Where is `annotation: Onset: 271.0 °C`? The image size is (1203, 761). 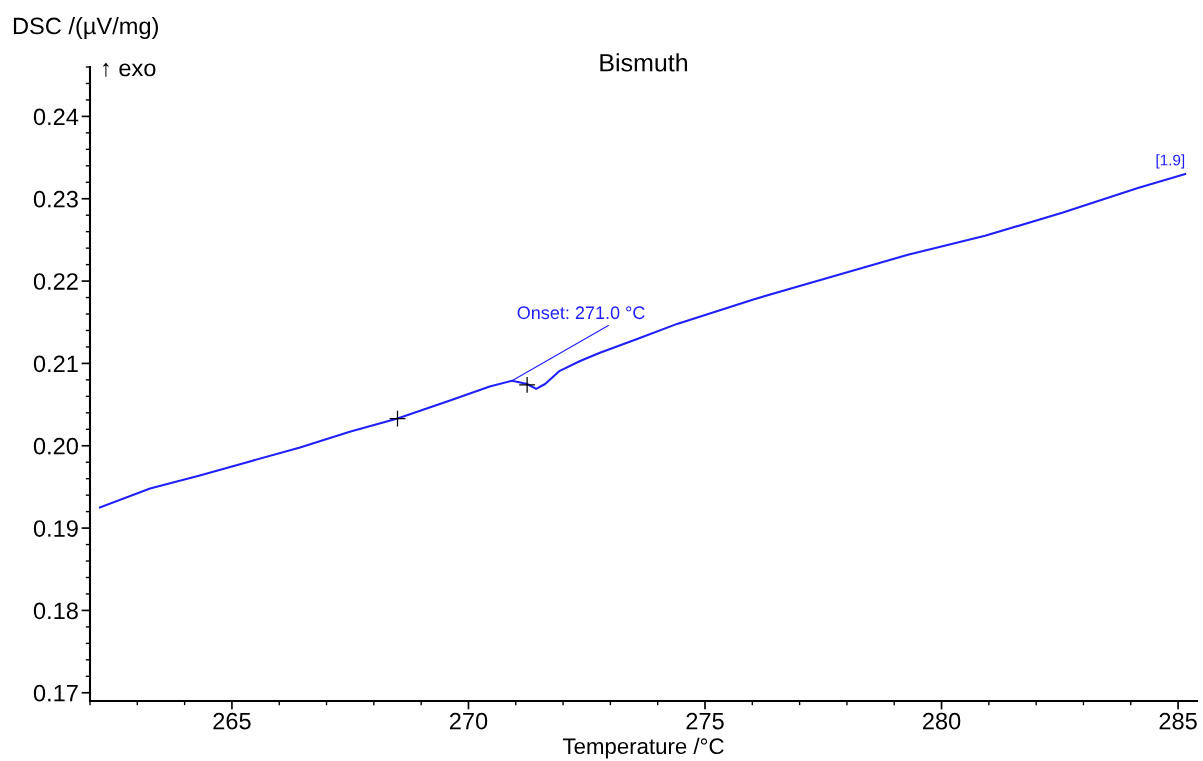
annotation: Onset: 271.0 °C is located at coordinates (581, 313).